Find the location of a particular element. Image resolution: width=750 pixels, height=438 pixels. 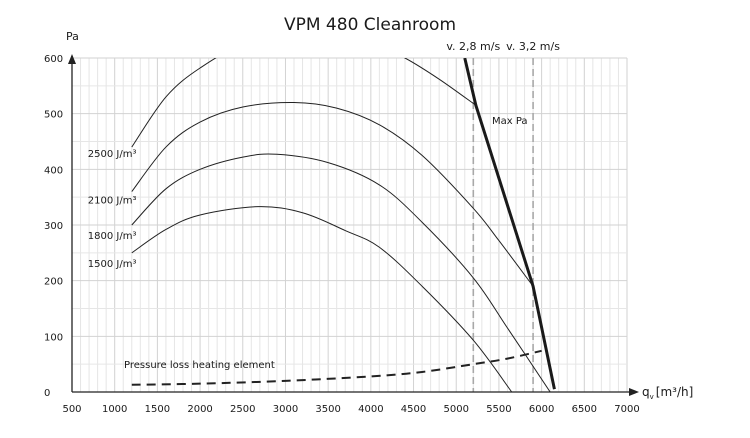

x-tick-label: 6000 is located at coordinates (541, 409).